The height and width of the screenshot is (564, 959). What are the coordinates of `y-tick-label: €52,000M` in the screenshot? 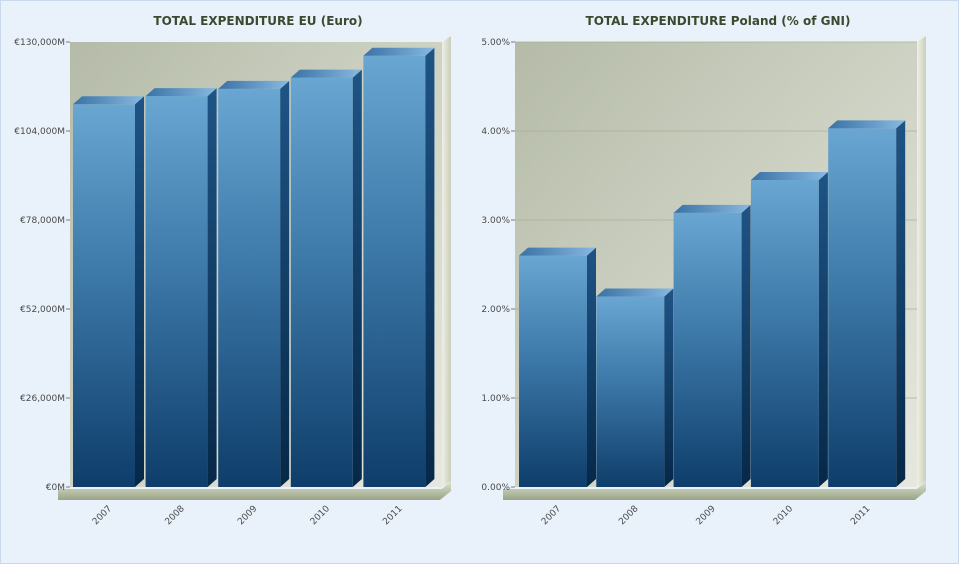 It's located at (42, 310).